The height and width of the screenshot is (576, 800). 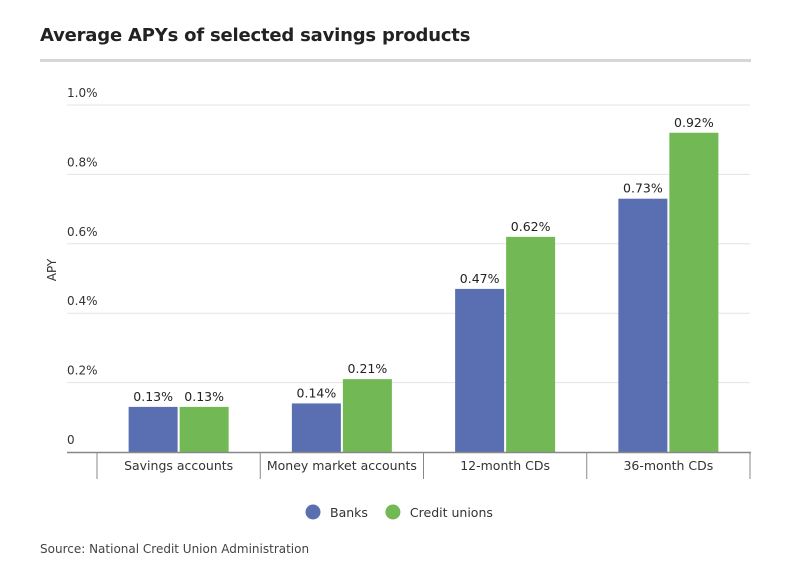 What do you see at coordinates (82, 93) in the screenshot?
I see `y-tick-label: 1.0%` at bounding box center [82, 93].